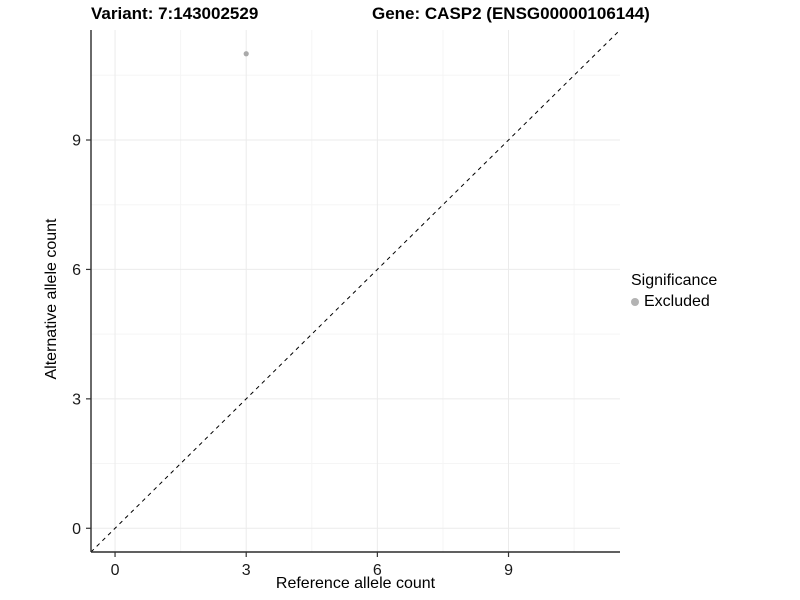  Describe the element at coordinates (511, 13) in the screenshot. I see `plot-title-gene: Gene: CASP2 (ENSG00000106144)` at that location.